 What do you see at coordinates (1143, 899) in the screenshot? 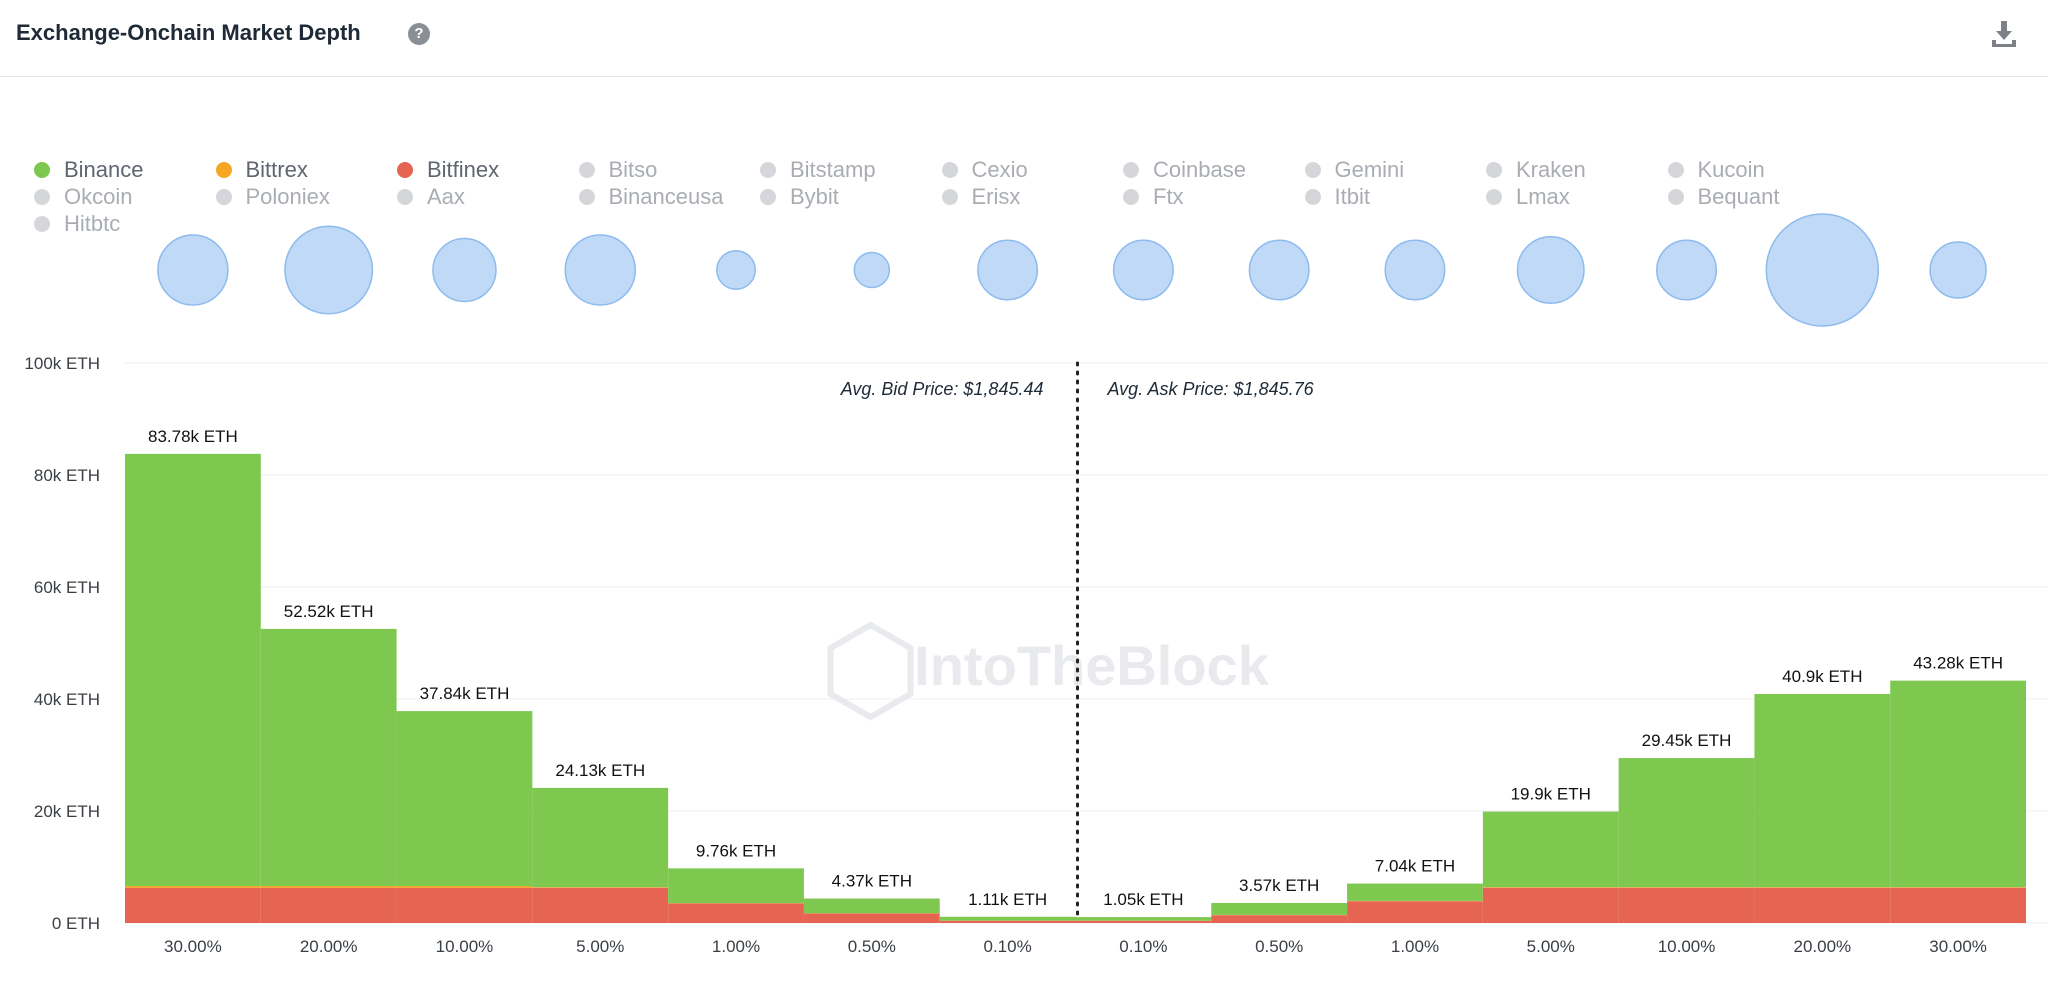
I see `bar-value-label: 1.05k ETH` at bounding box center [1143, 899].